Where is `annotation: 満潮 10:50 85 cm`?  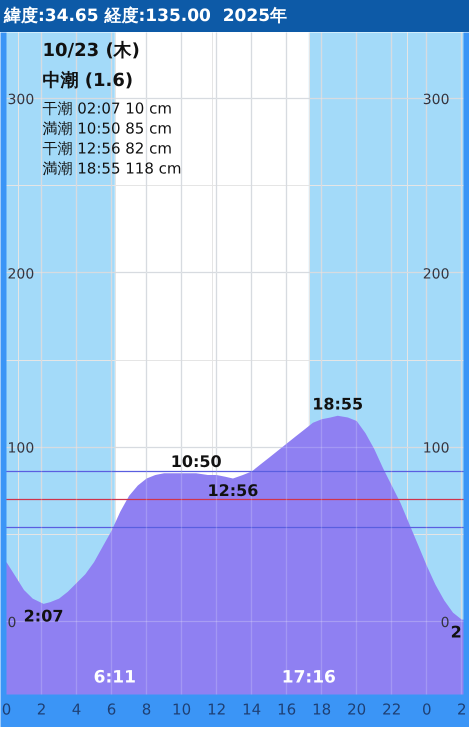 annotation: 満潮 10:50 85 cm is located at coordinates (107, 129).